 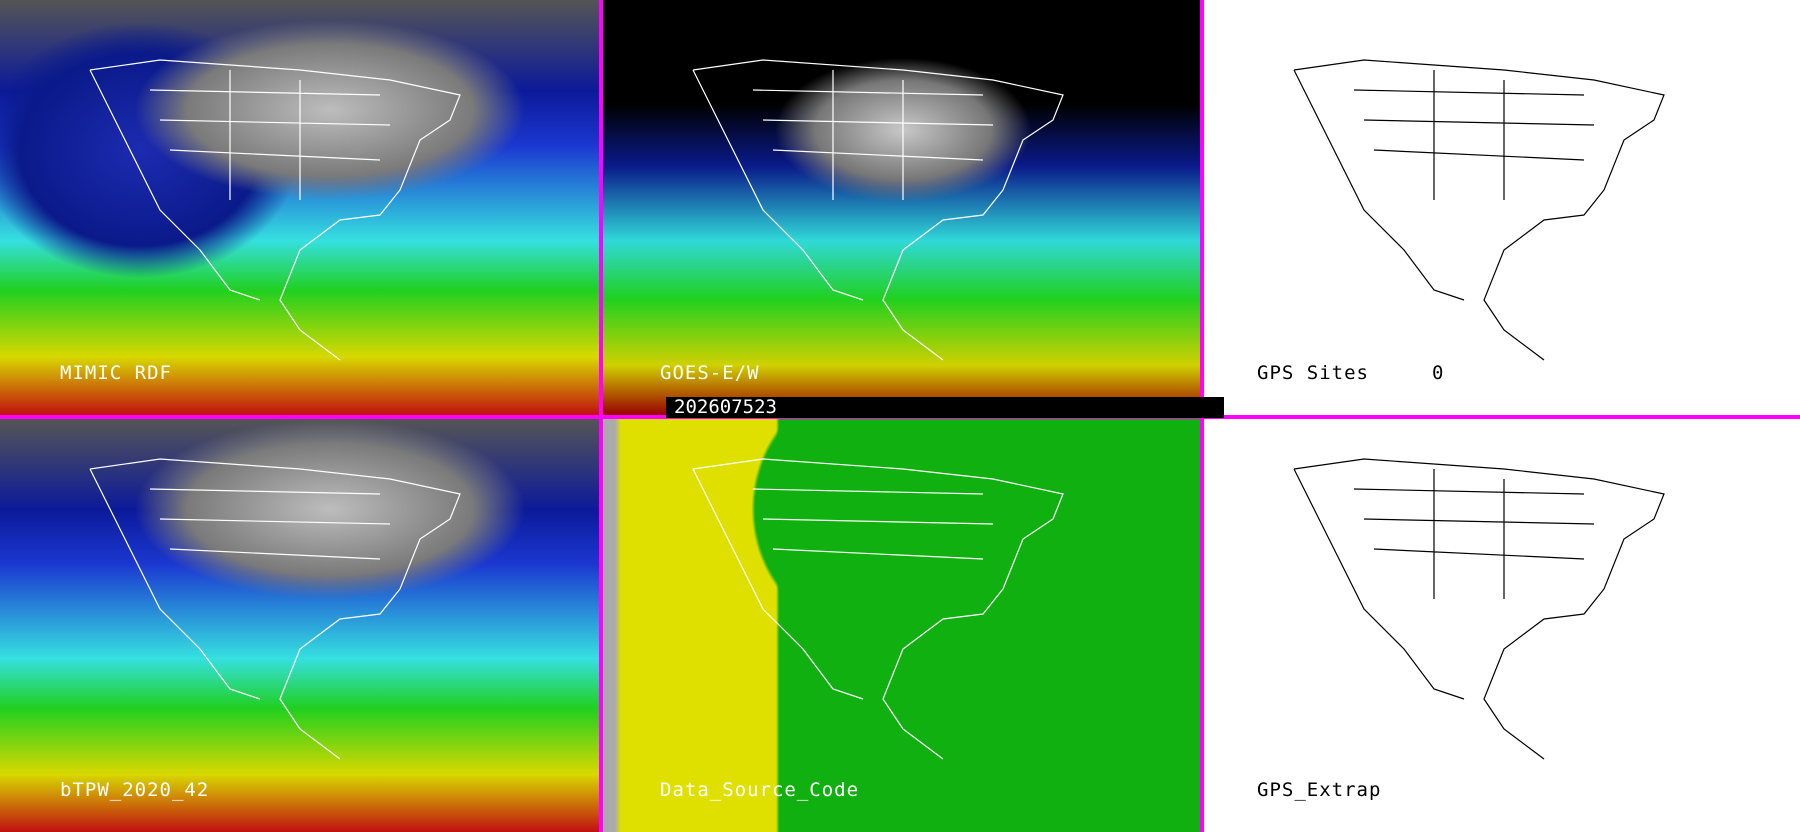 I want to click on gps-sites-count: 0, so click(x=1438, y=373).